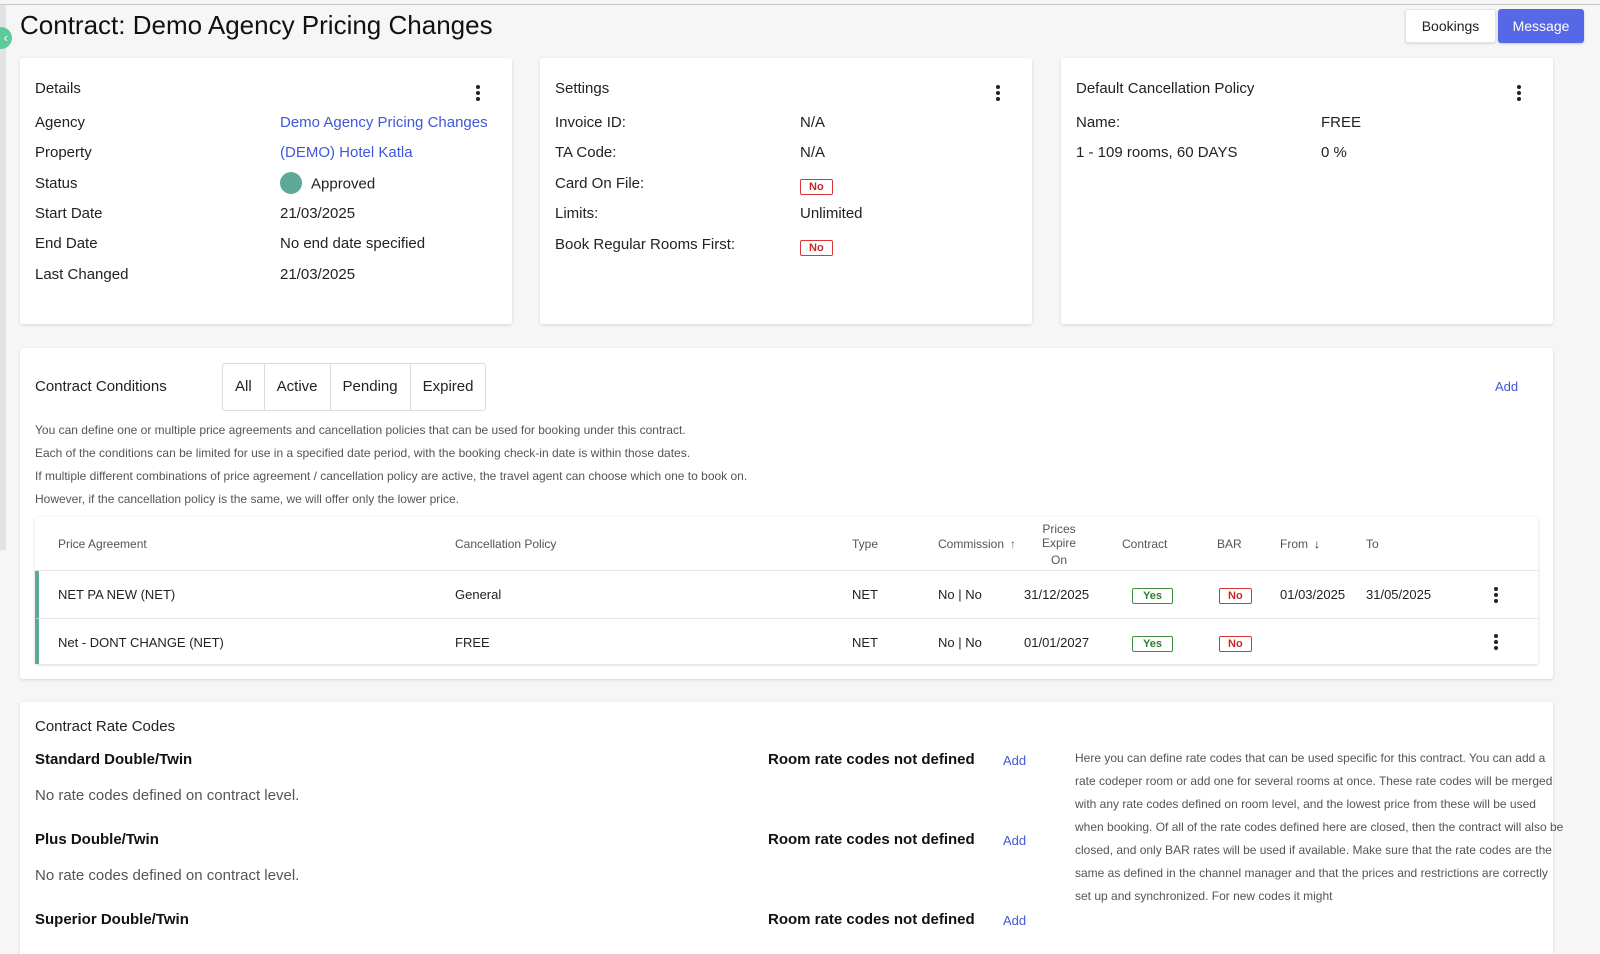  Describe the element at coordinates (102, 544) in the screenshot. I see `col-price-agreement: Price Agreement` at that location.